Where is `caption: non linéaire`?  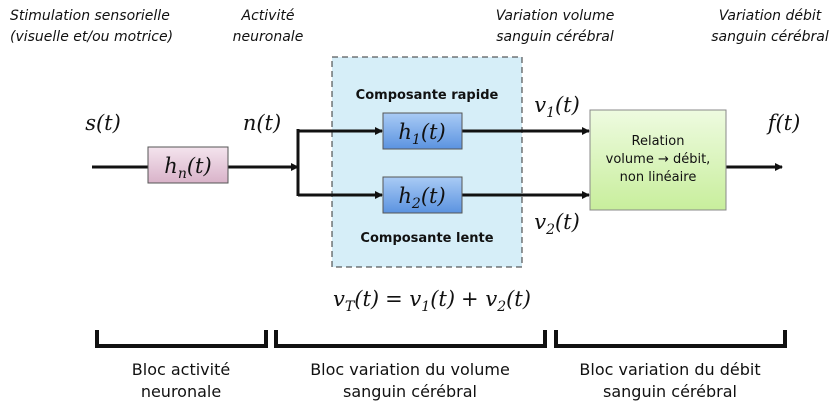 caption: non linéaire is located at coordinates (658, 177).